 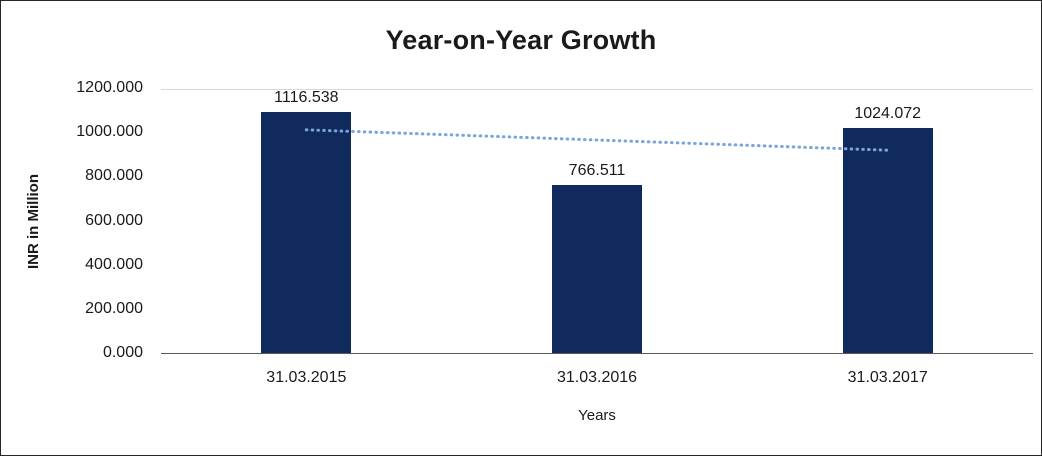 I want to click on x-tick-label: 31.03.2016, so click(x=597, y=377).